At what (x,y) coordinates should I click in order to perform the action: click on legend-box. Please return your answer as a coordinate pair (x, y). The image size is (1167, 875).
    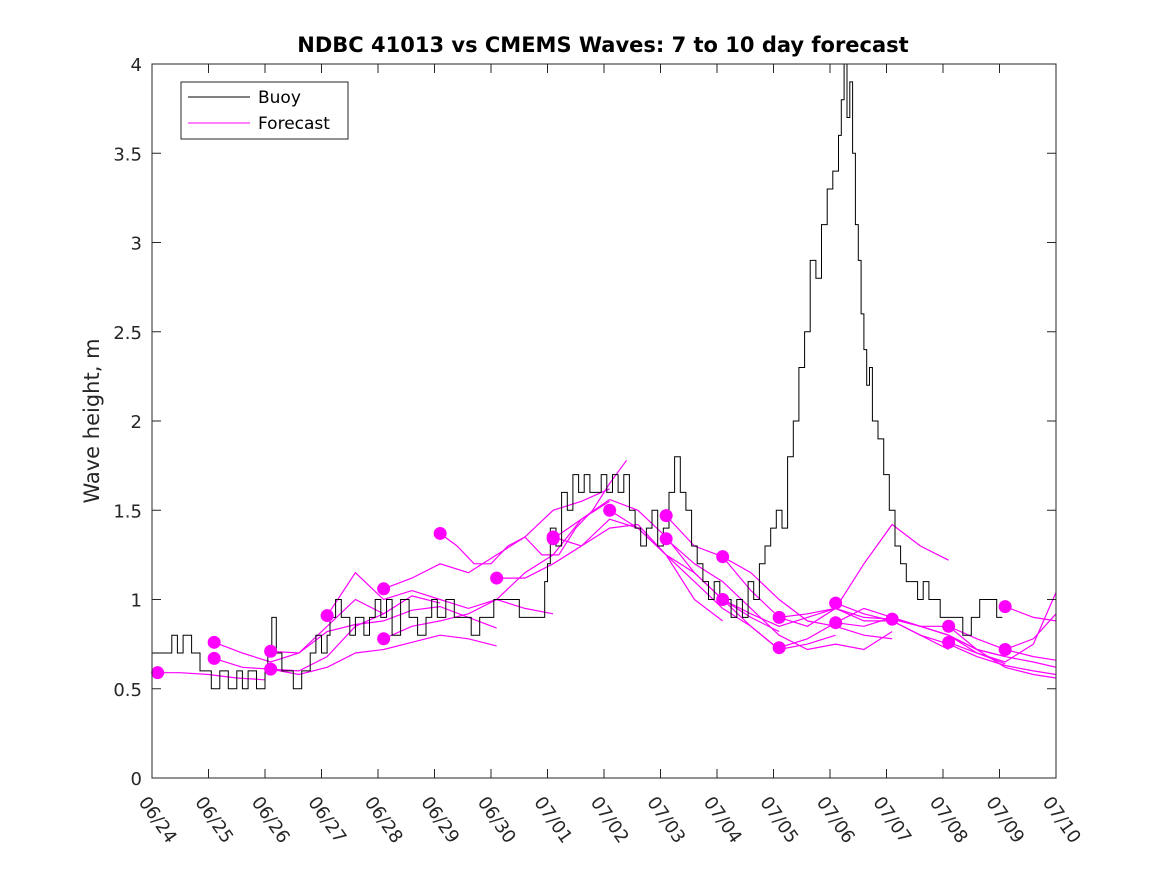
    Looking at the image, I should click on (264, 110).